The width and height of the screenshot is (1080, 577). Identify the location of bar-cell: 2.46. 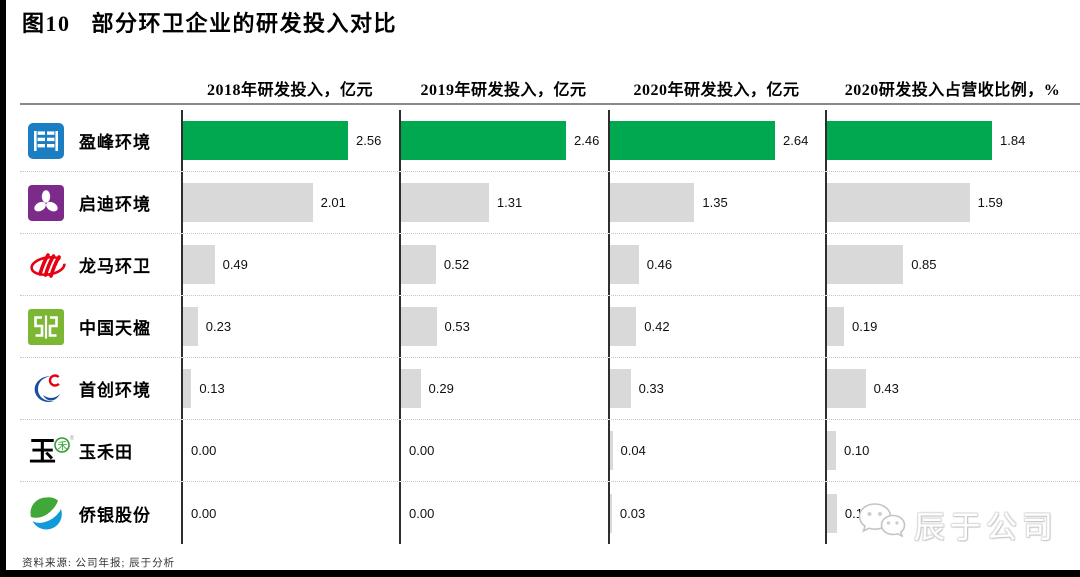
(503, 140).